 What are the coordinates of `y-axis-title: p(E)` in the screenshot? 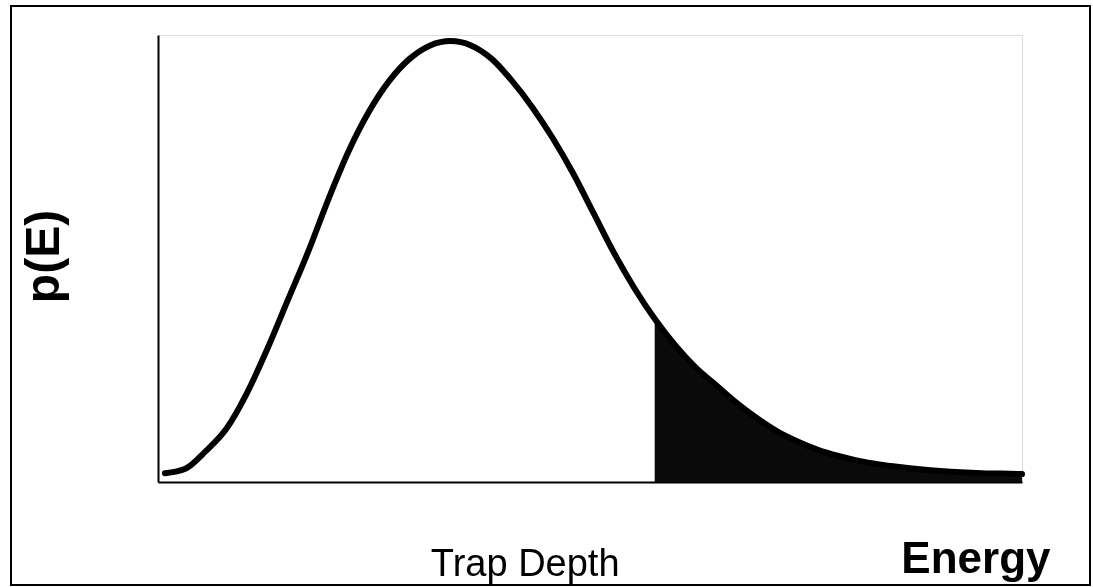 It's located at (42, 256).